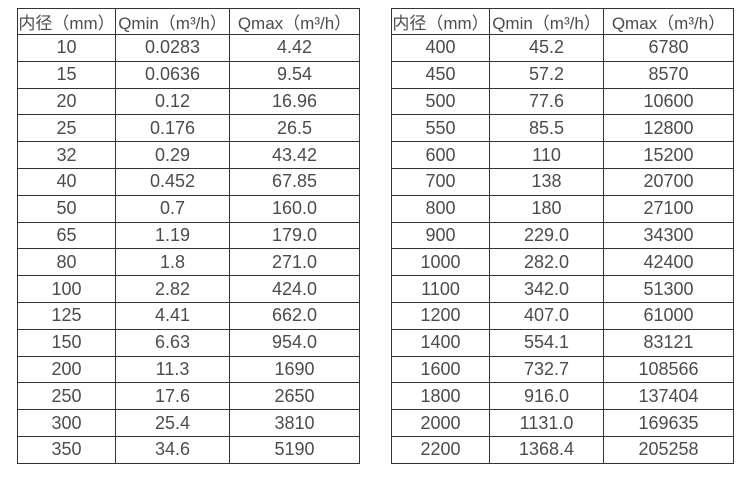 Image resolution: width=750 pixels, height=483 pixels. I want to click on table-row: 125 4.41 662.0, so click(188, 315).